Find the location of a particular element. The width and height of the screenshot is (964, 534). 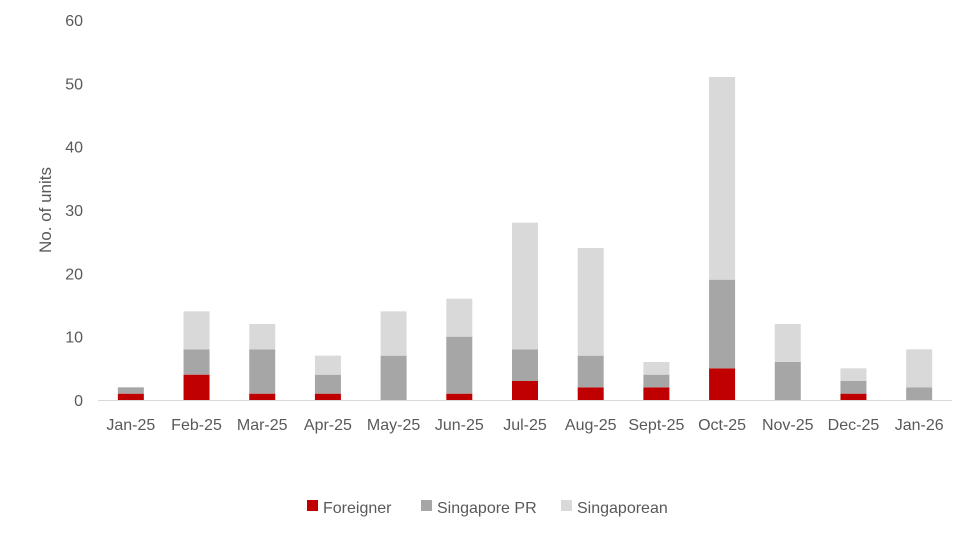

x-tick-label: May-25 is located at coordinates (393, 425).